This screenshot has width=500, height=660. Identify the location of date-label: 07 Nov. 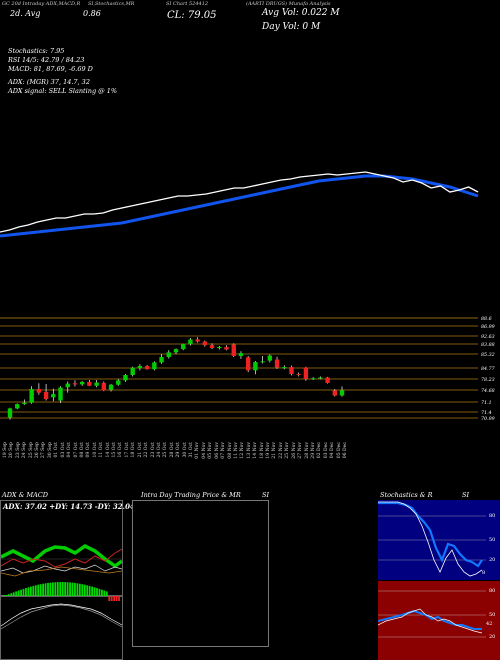
(224, 450).